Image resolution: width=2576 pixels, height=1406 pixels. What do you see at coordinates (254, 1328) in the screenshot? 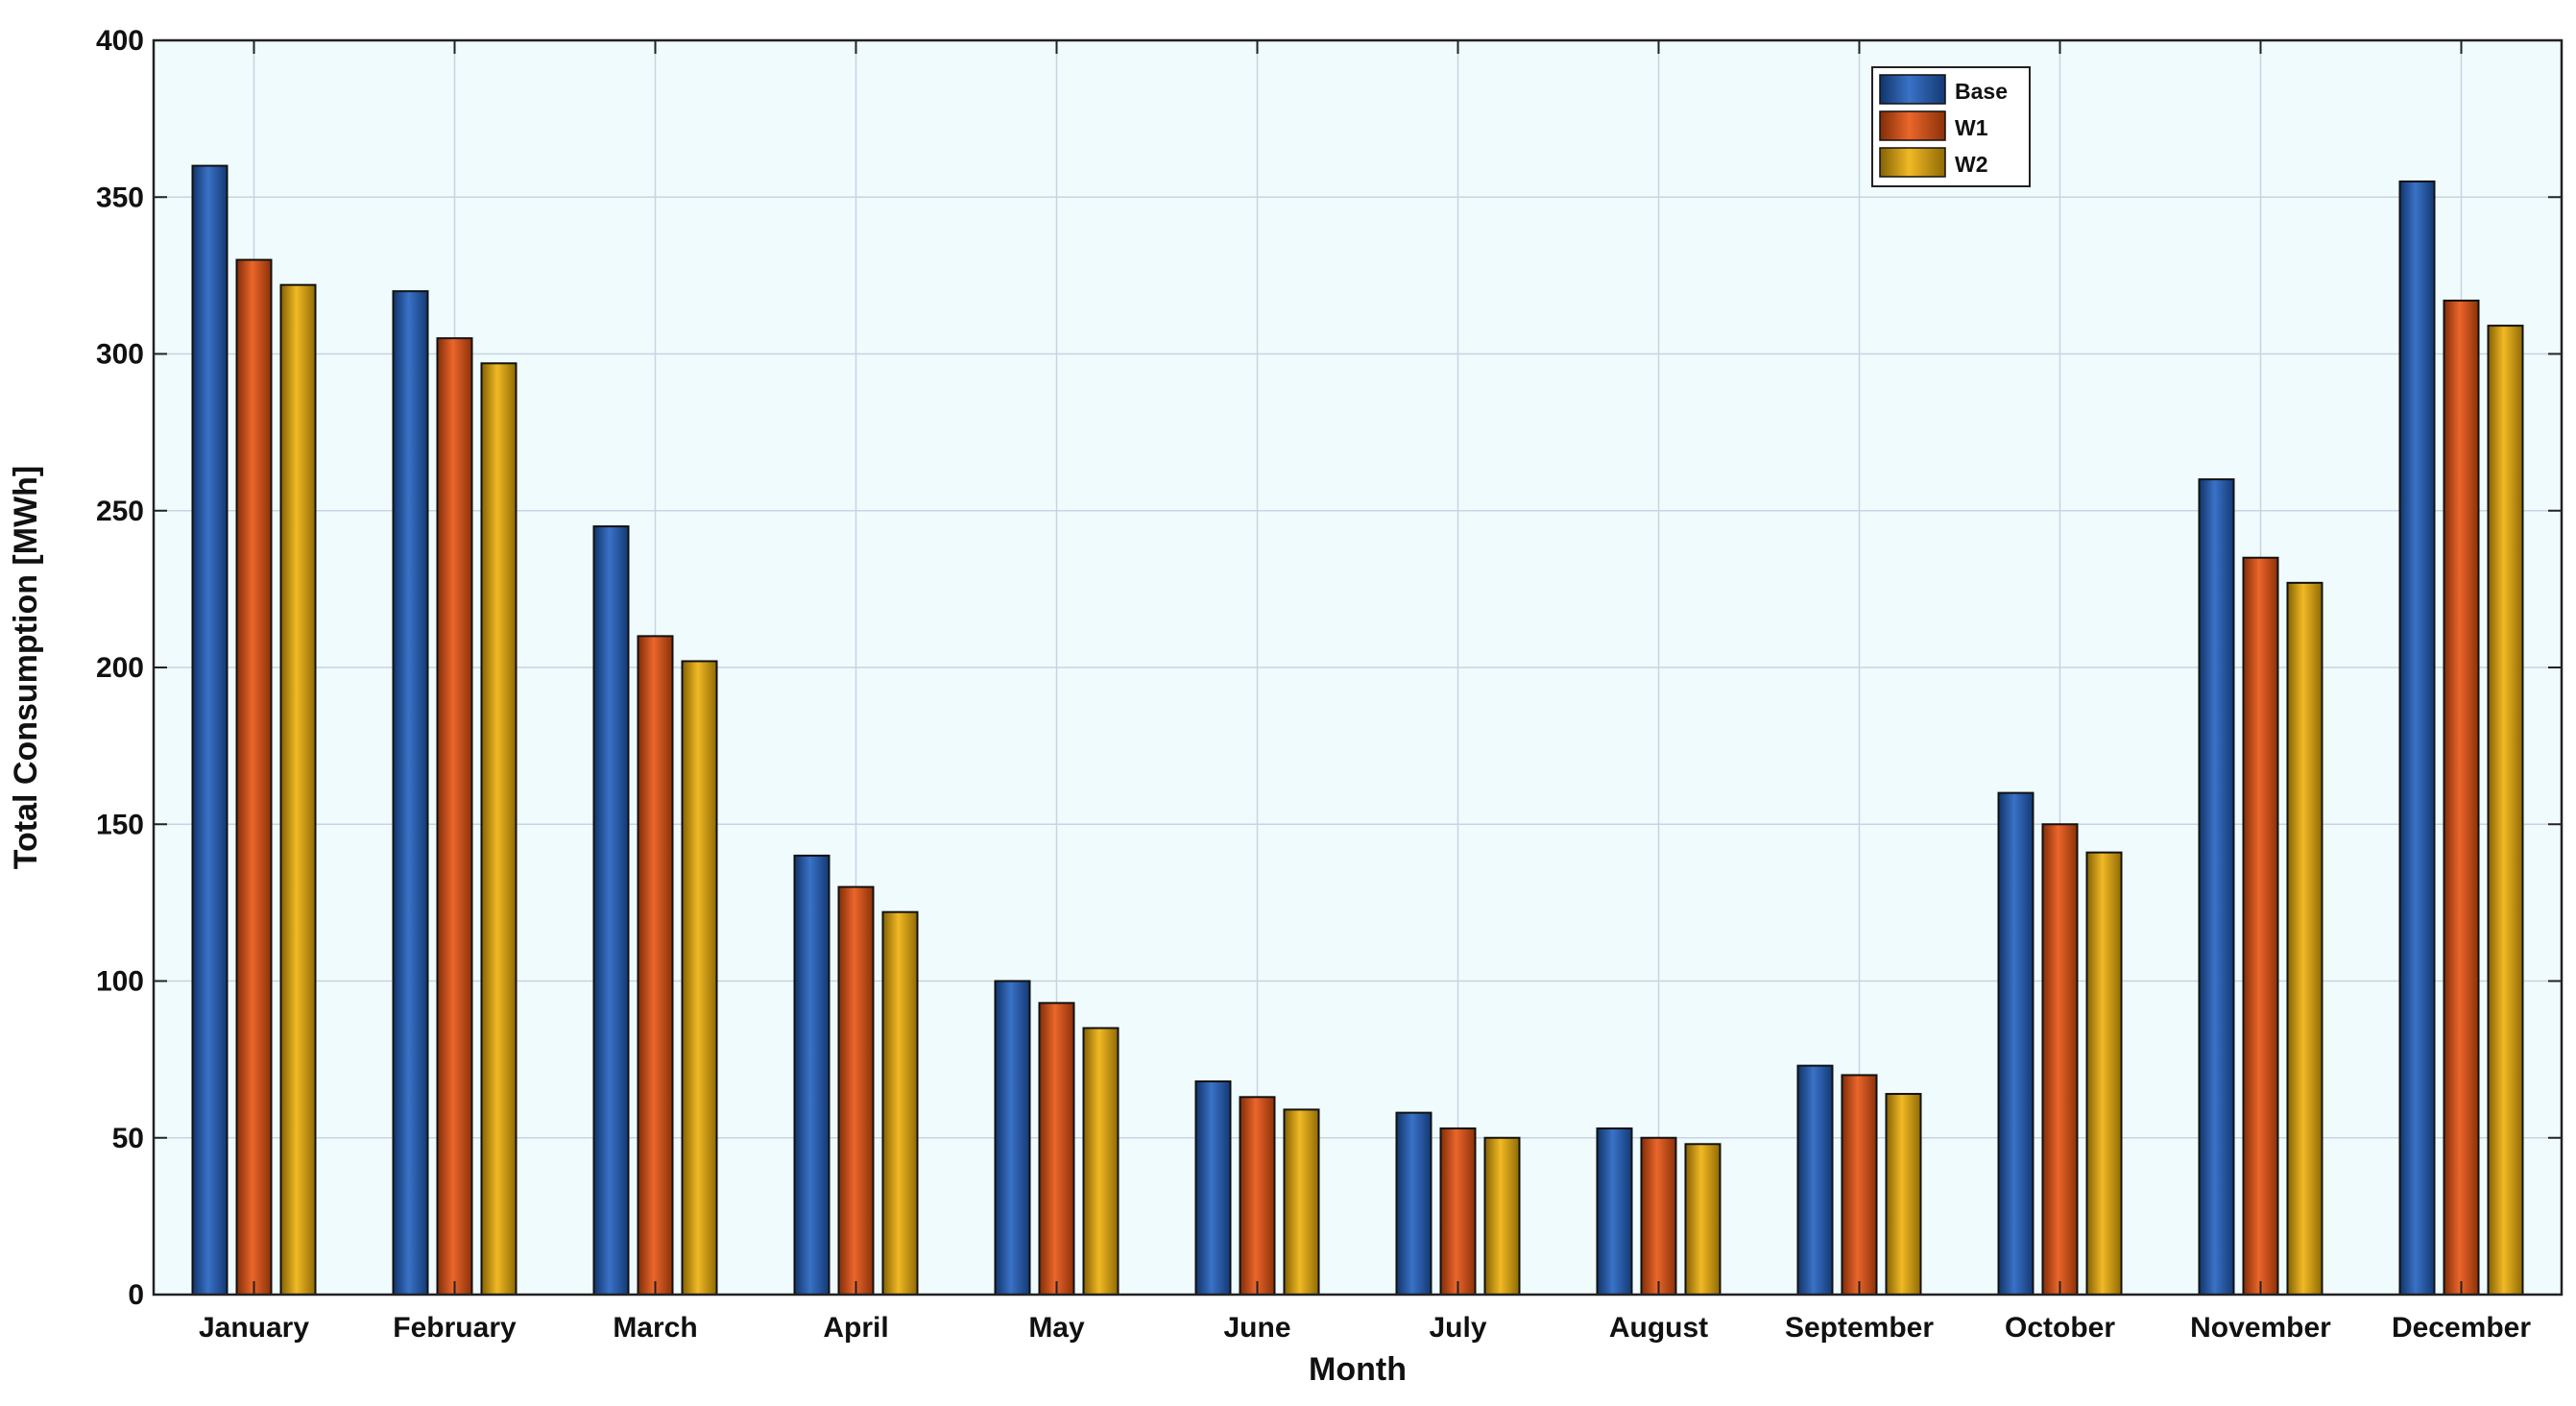
I see `x-tick-label: January` at bounding box center [254, 1328].